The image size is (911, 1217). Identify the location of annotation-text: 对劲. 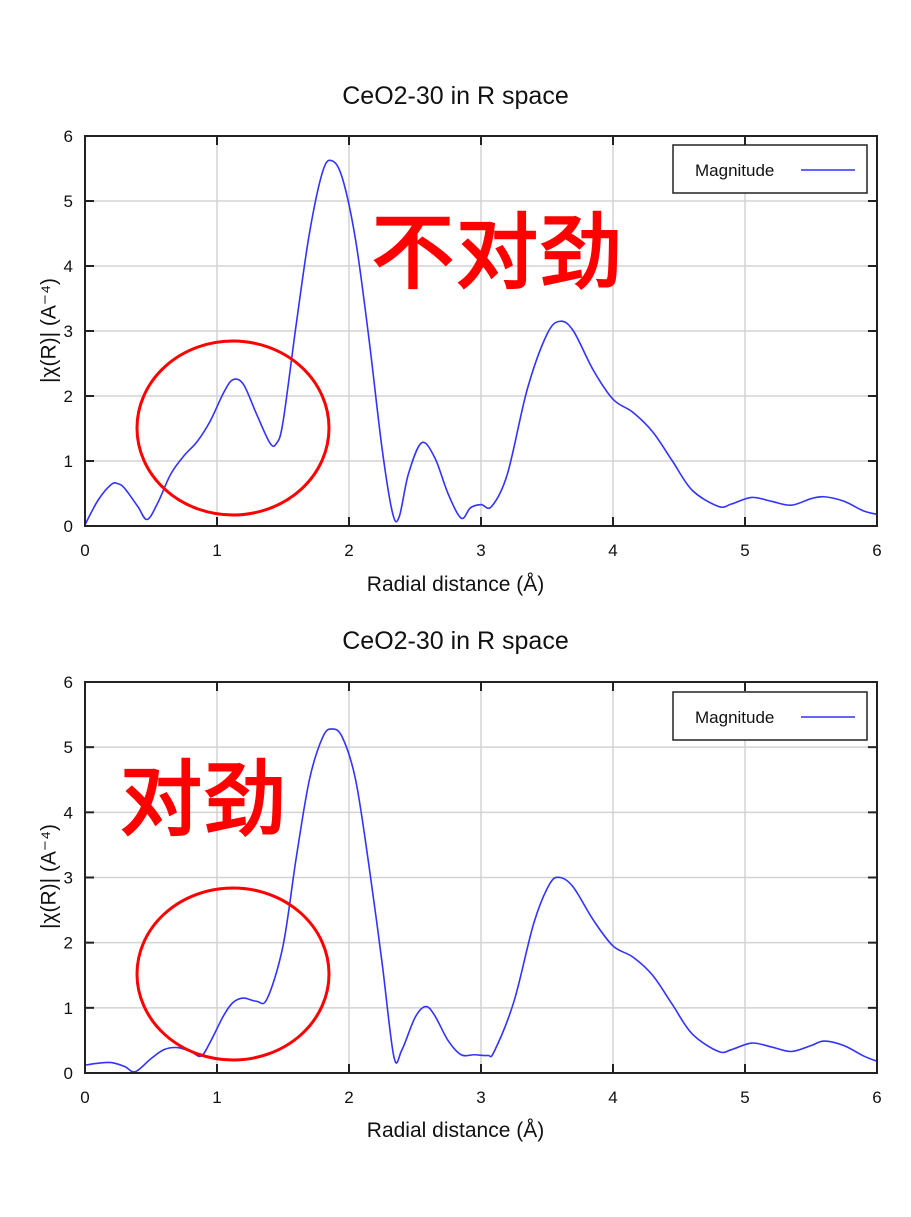
(204, 800).